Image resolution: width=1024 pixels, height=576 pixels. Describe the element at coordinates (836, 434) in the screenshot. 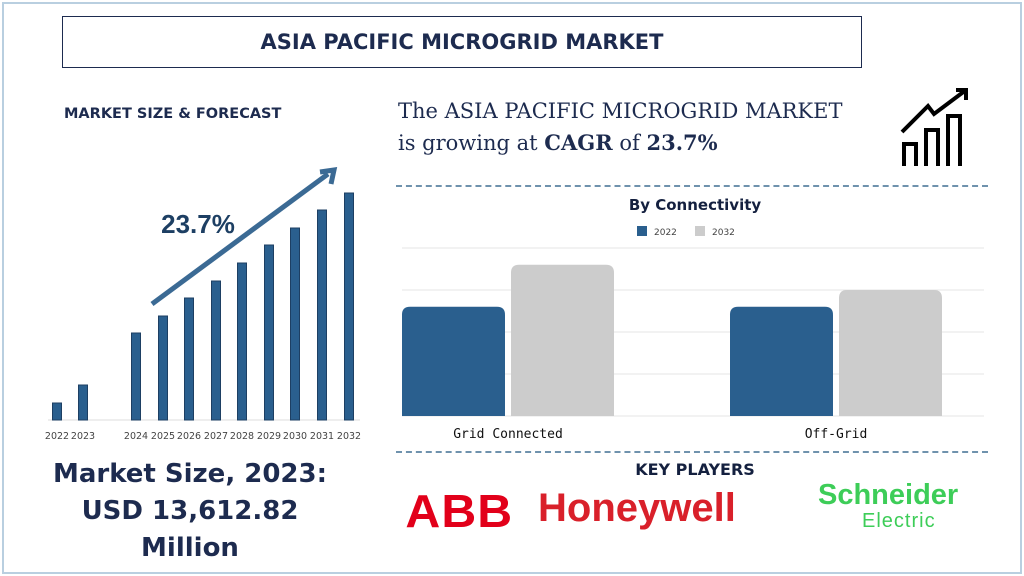

I see `category-label: Off-Grid` at that location.